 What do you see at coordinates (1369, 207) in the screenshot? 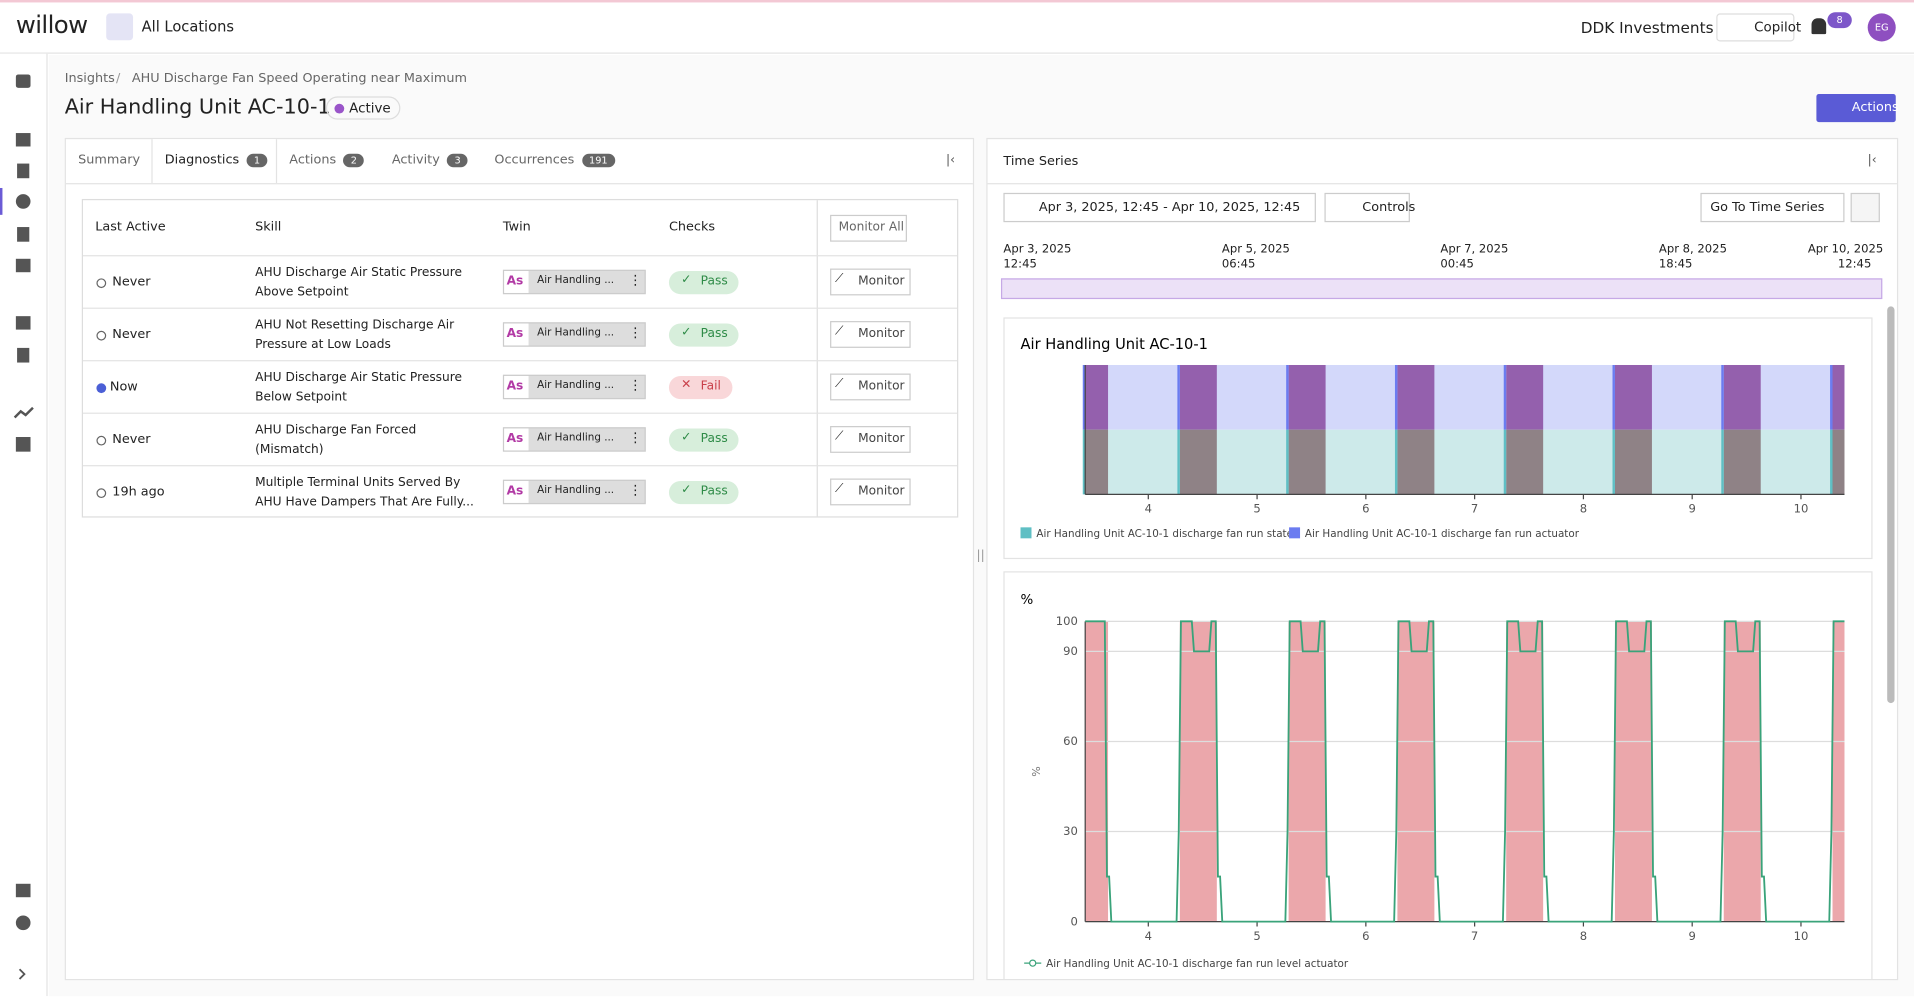
I see `controls-button: Controls` at bounding box center [1369, 207].